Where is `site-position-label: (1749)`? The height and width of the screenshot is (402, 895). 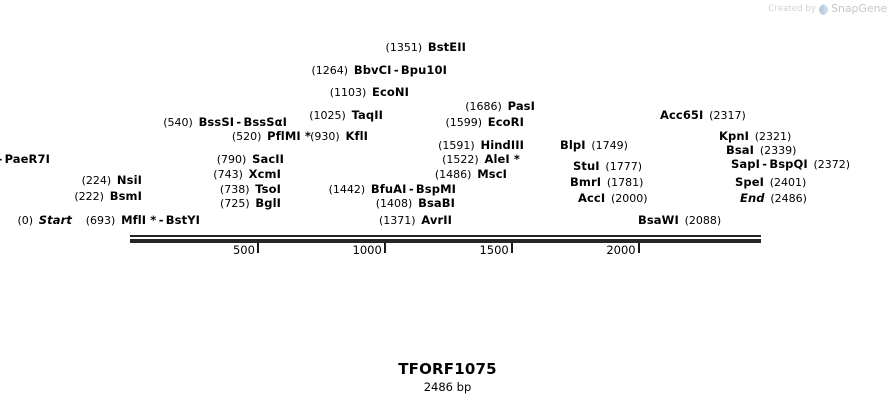
site-position-label: (1749) is located at coordinates (609, 145).